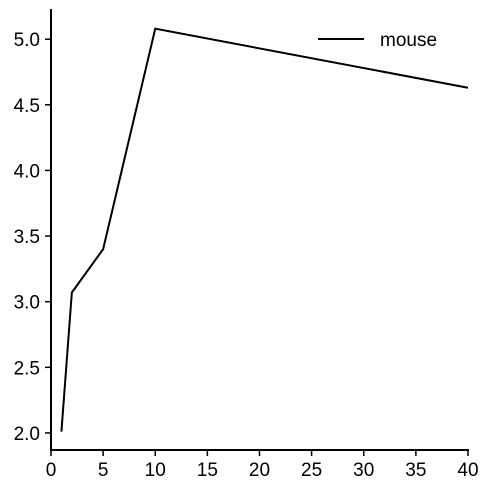 The height and width of the screenshot is (495, 490). I want to click on x-tick-label: 5, so click(103, 470).